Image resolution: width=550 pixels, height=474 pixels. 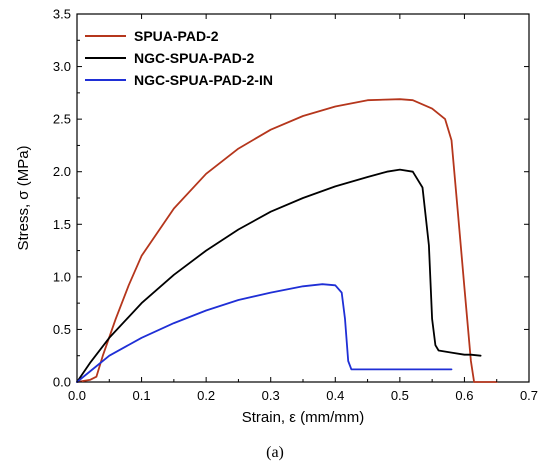 What do you see at coordinates (271, 395) in the screenshot?
I see `x-tick-label: 0.3` at bounding box center [271, 395].